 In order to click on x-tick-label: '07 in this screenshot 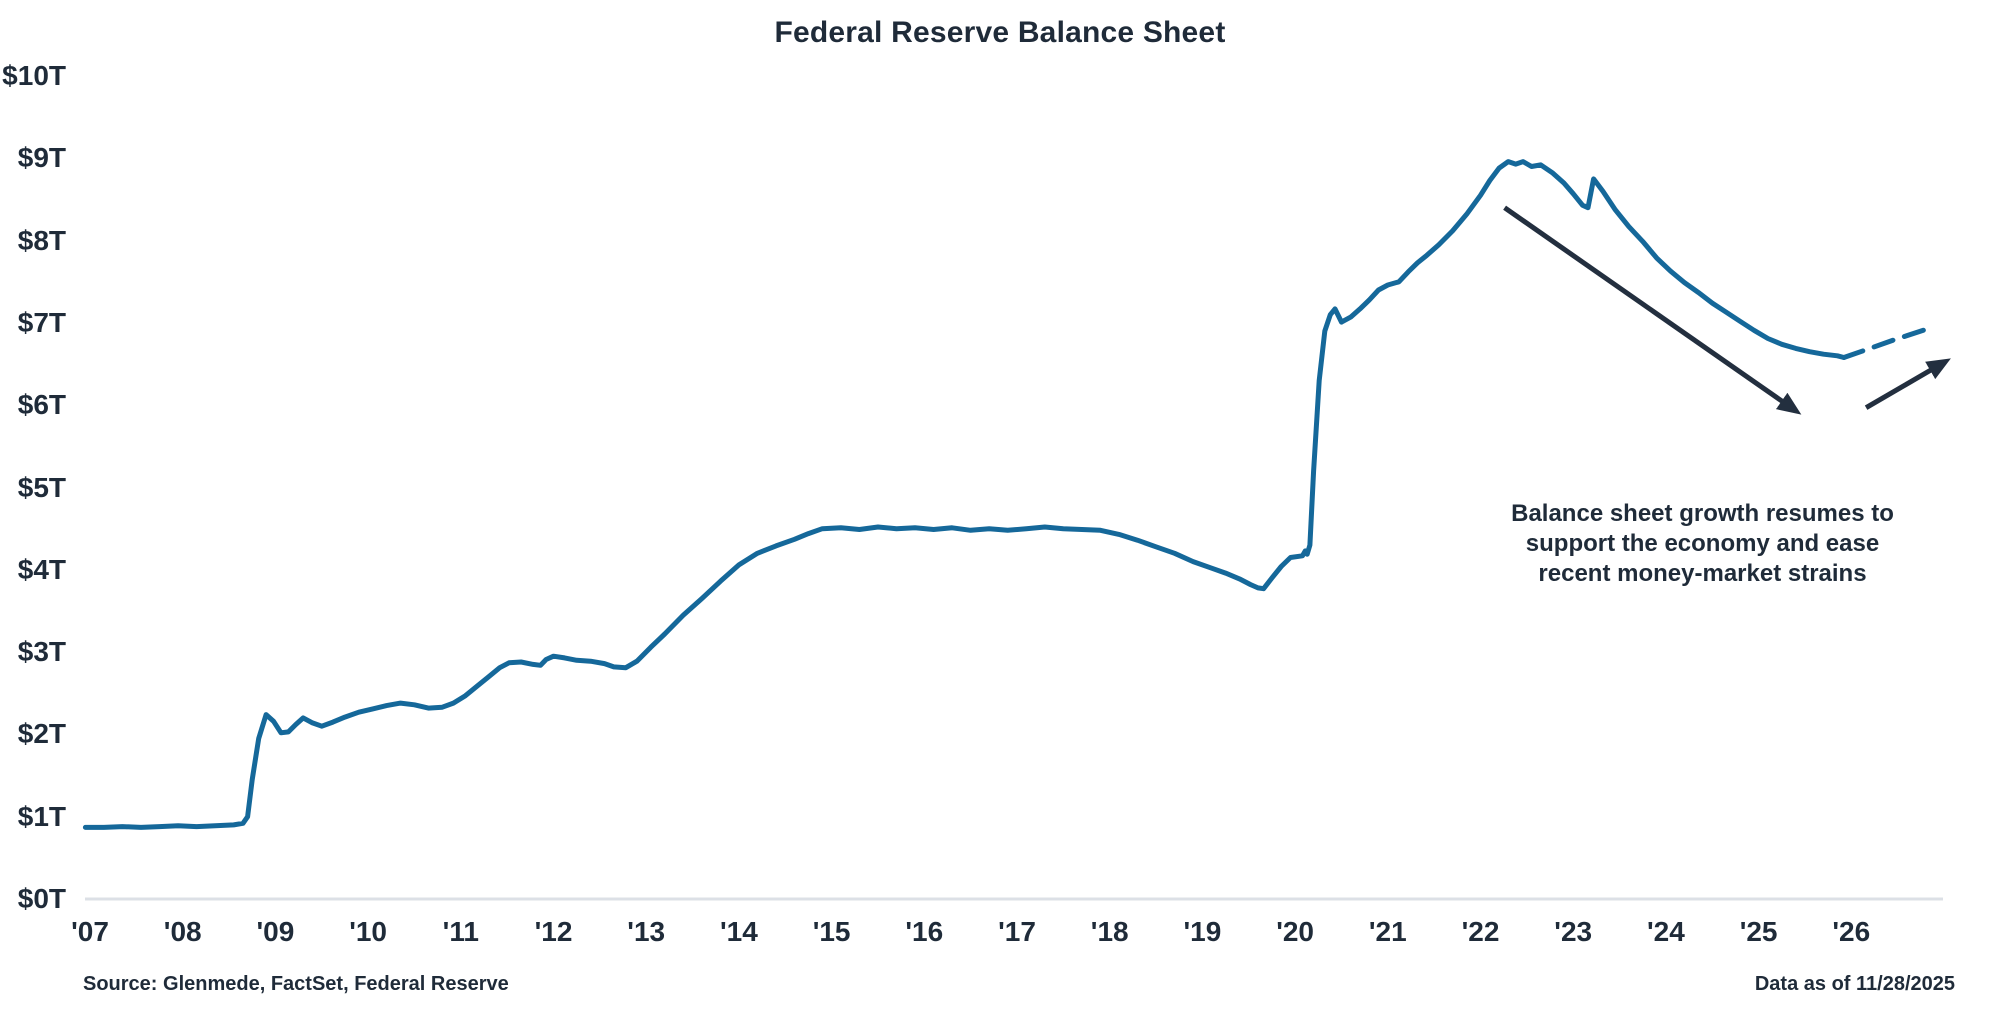, I will do `click(90, 931)`.